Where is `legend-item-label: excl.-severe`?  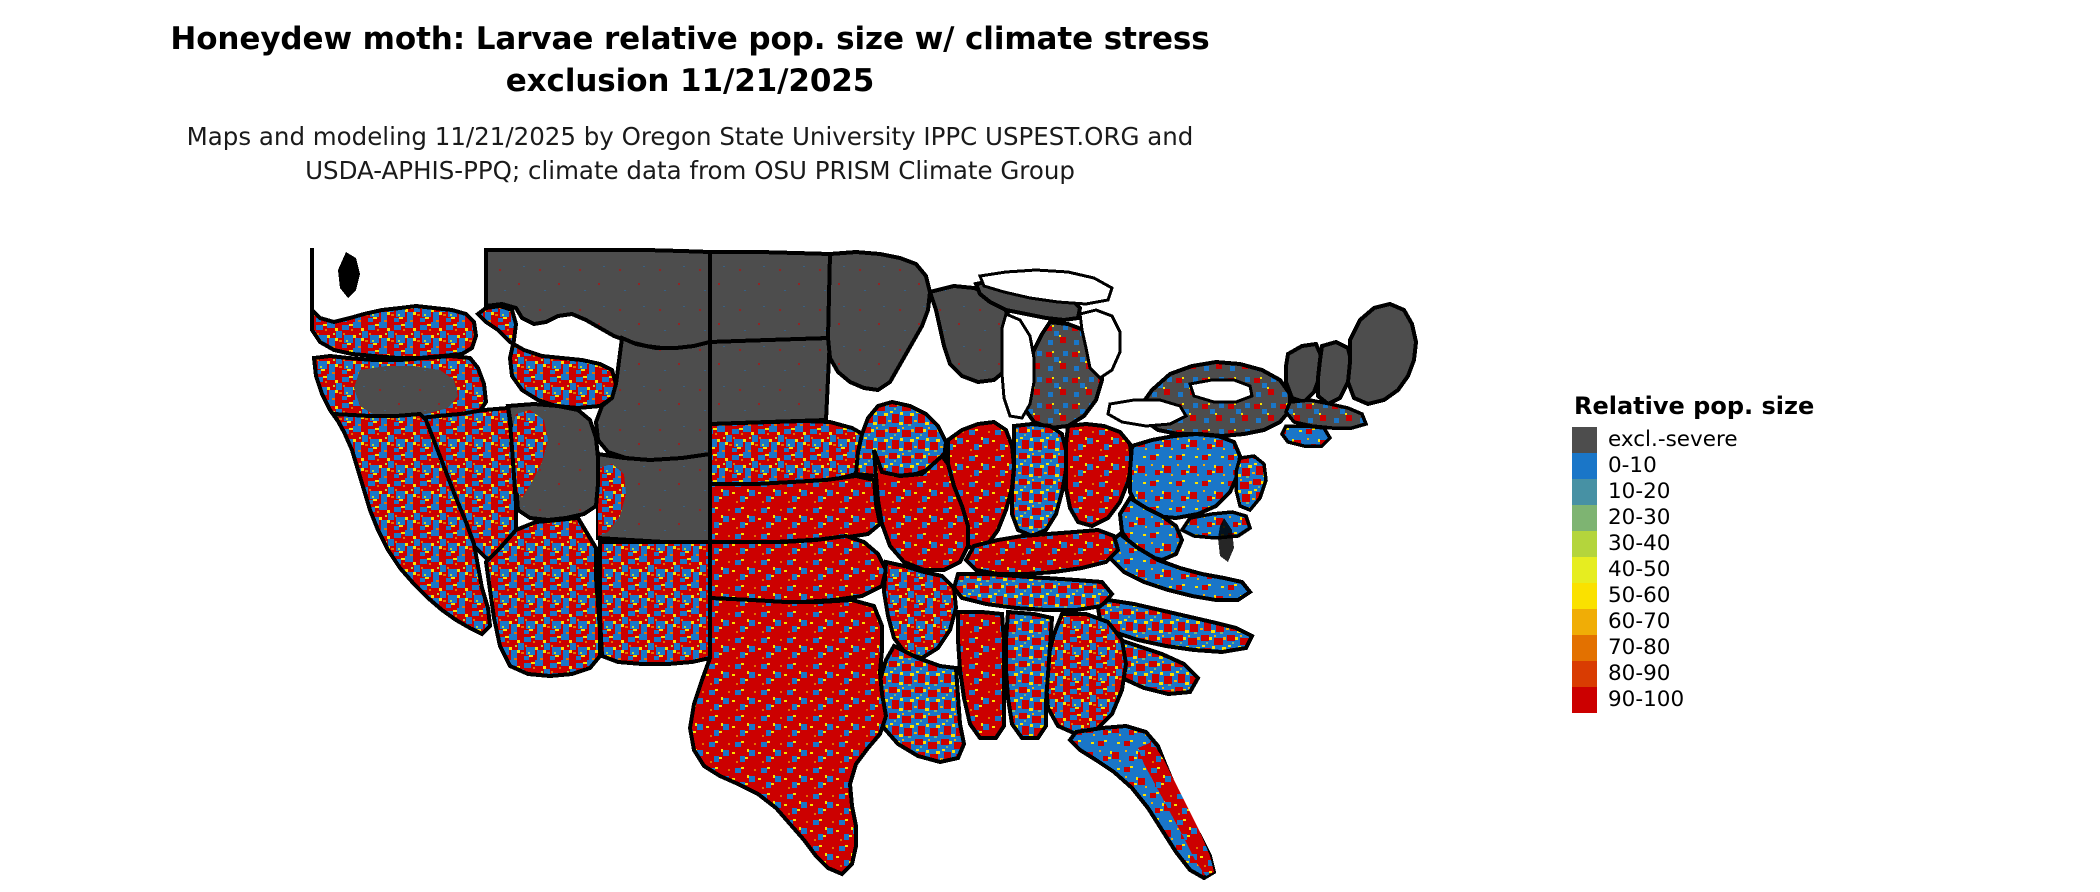
legend-item-label: excl.-severe is located at coordinates (1673, 439).